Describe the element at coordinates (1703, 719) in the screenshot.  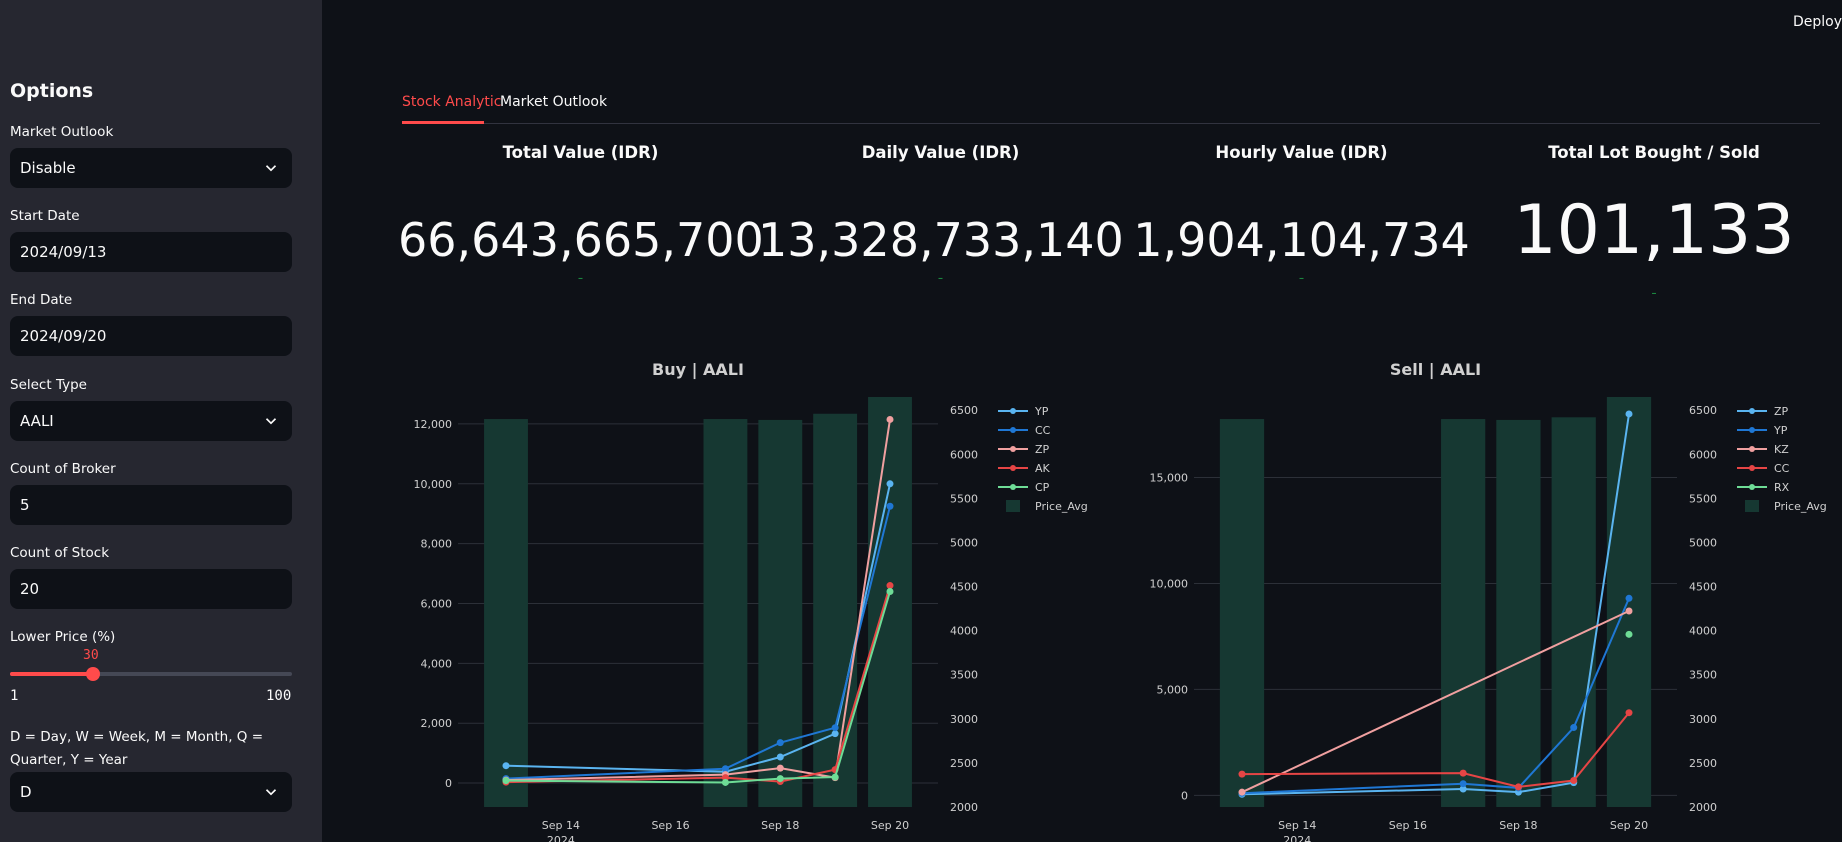
I see `y2-tick-label: 3000` at that location.